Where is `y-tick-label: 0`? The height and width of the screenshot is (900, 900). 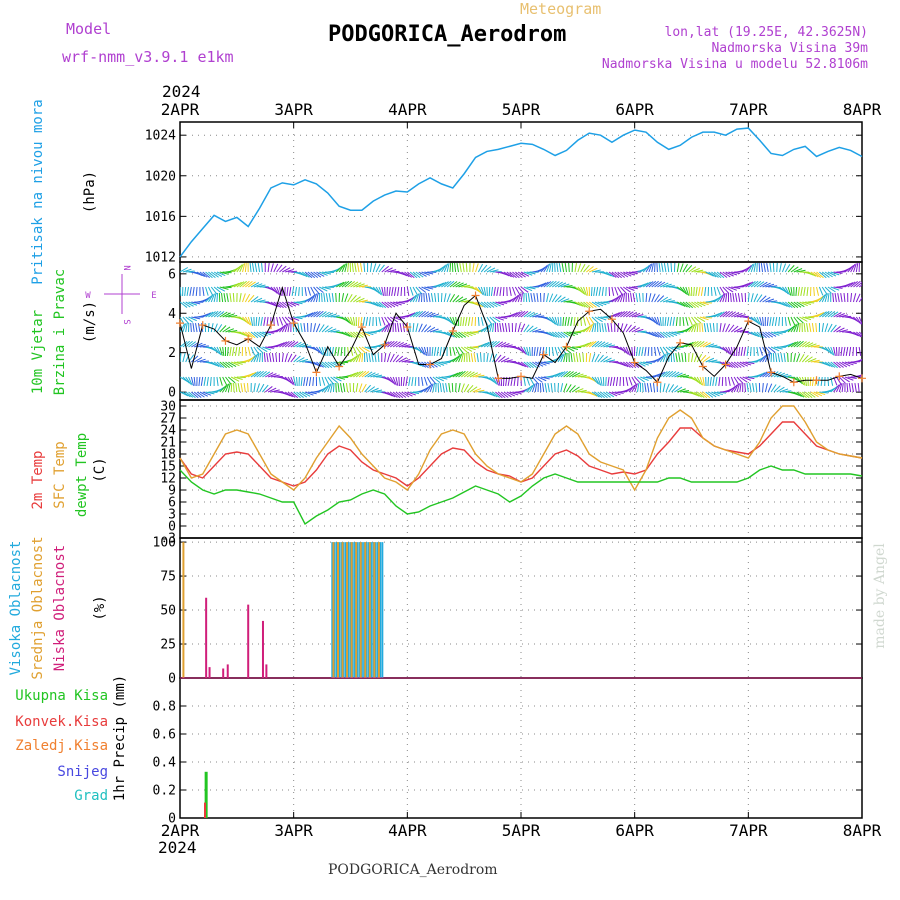
y-tick-label: 0 is located at coordinates (172, 819).